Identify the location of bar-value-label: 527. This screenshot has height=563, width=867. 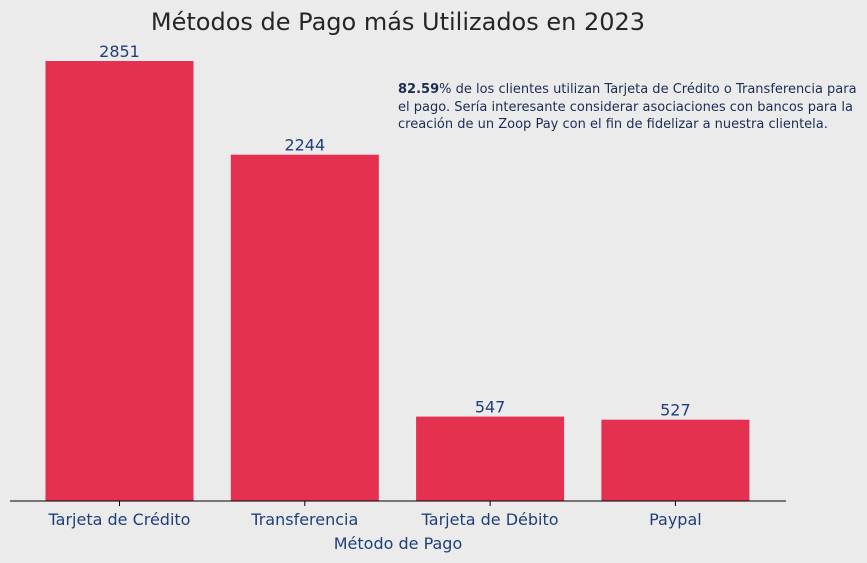
(675, 410).